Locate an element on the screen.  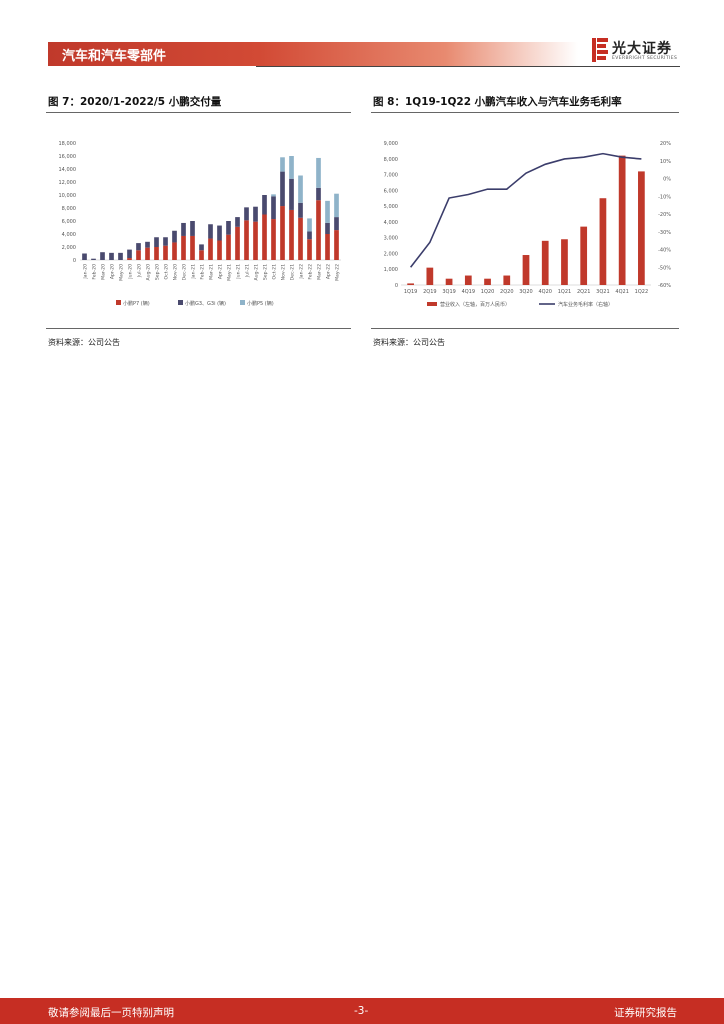
x-tick-label: Oct-21 is located at coordinates (275, 272).